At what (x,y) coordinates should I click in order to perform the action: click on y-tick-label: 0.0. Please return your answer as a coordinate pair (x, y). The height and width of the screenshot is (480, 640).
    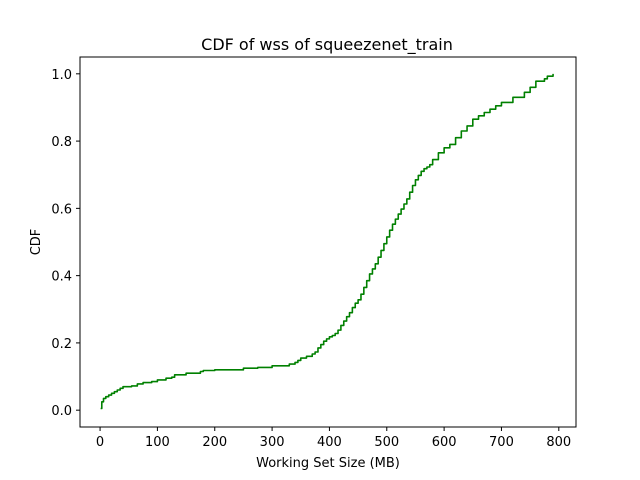
    Looking at the image, I should click on (61, 411).